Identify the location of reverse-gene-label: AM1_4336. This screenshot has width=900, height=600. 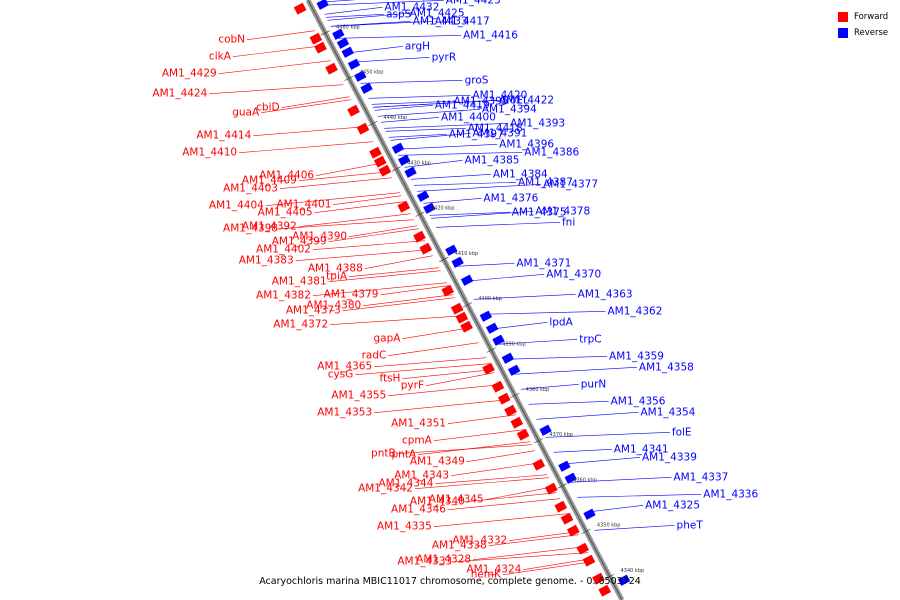
(730, 494).